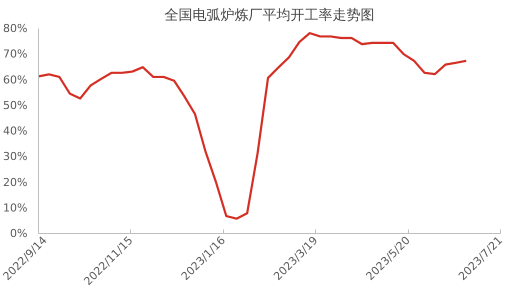  What do you see at coordinates (15, 105) in the screenshot?
I see `y-tick-label: 50%` at bounding box center [15, 105].